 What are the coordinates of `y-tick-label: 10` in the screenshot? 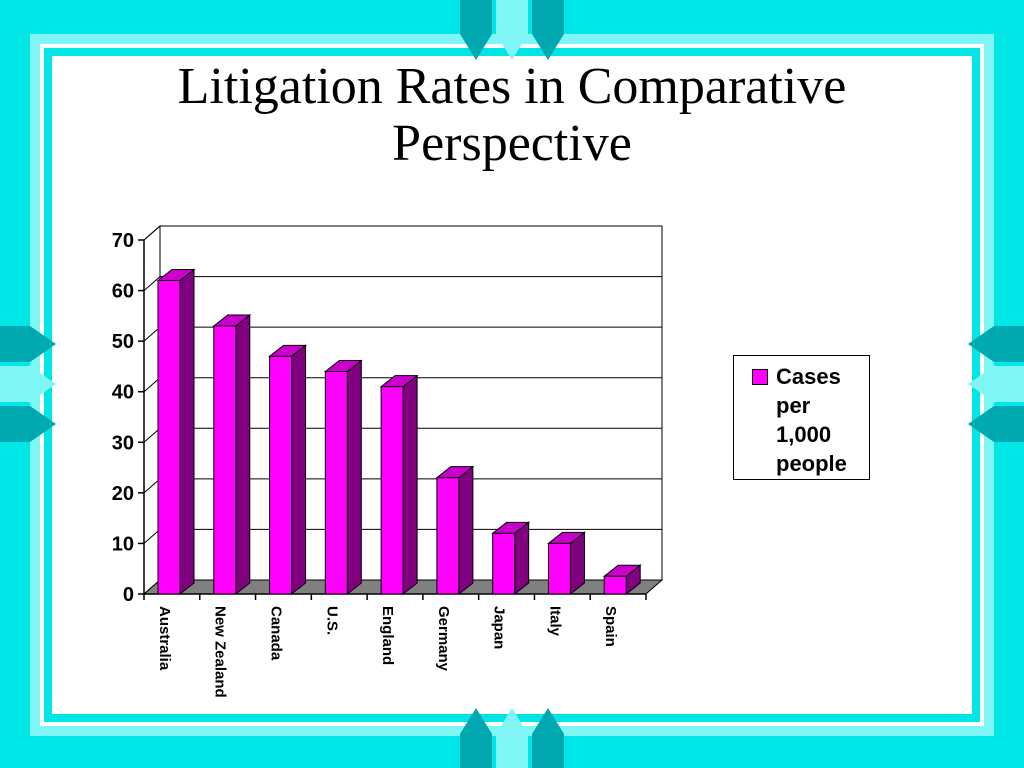 It's located at (123, 544).